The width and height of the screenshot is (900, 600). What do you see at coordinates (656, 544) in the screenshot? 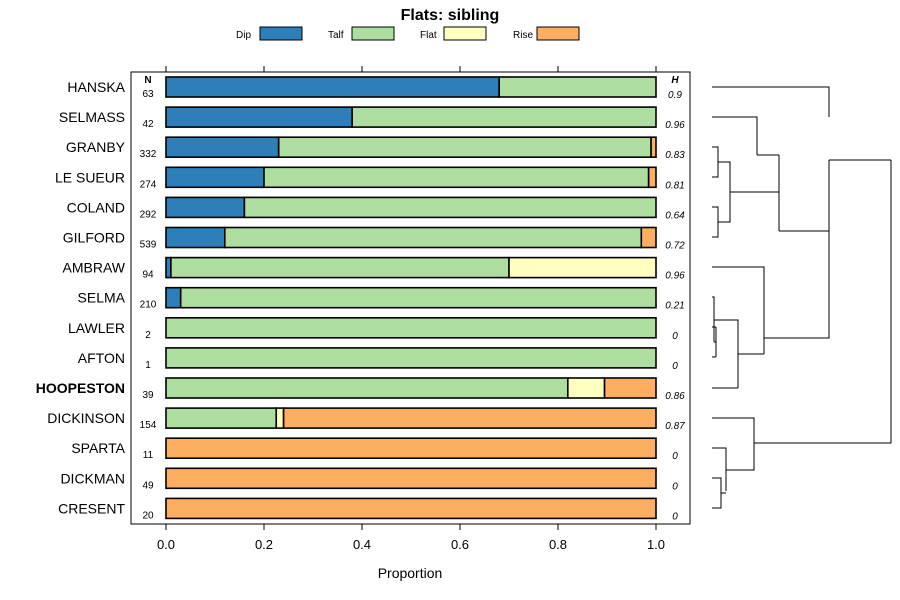
I see `x-tick-label: 1.0` at bounding box center [656, 544].